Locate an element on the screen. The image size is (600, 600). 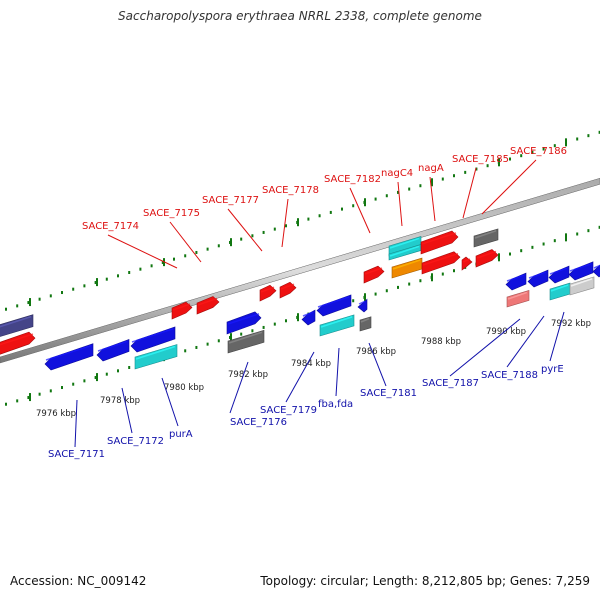
scale-label: 7988 kbp is located at coordinates (441, 342).